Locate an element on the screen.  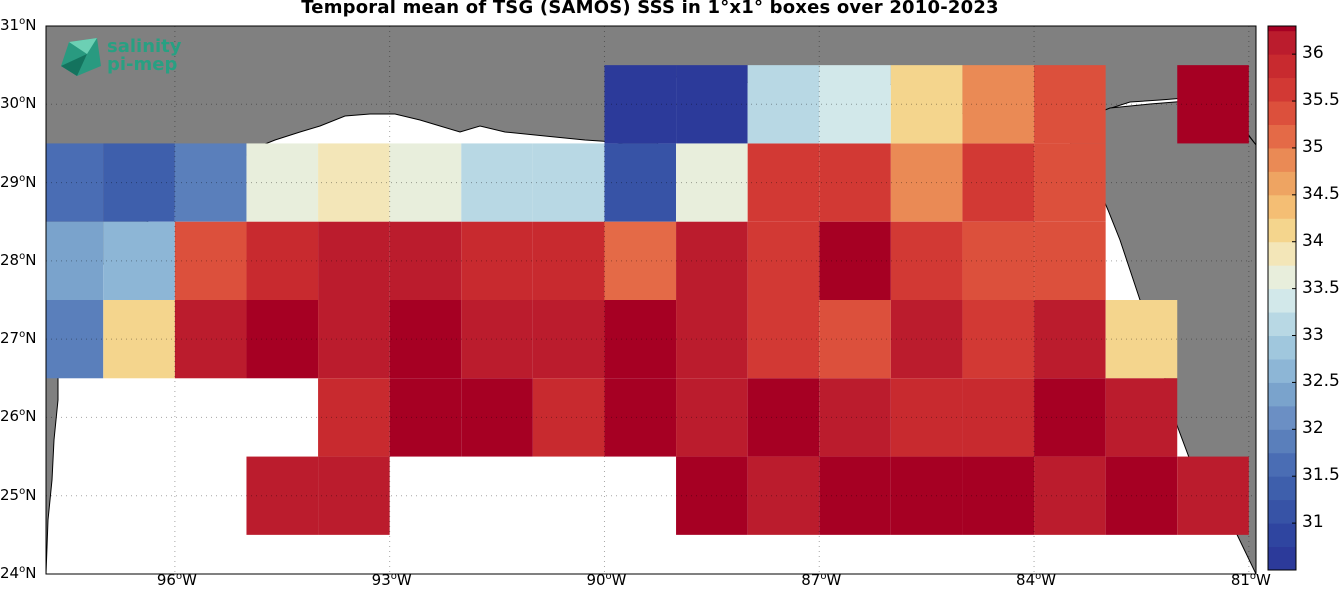
colorbar-tick-label: 31 is located at coordinates (1313, 522).